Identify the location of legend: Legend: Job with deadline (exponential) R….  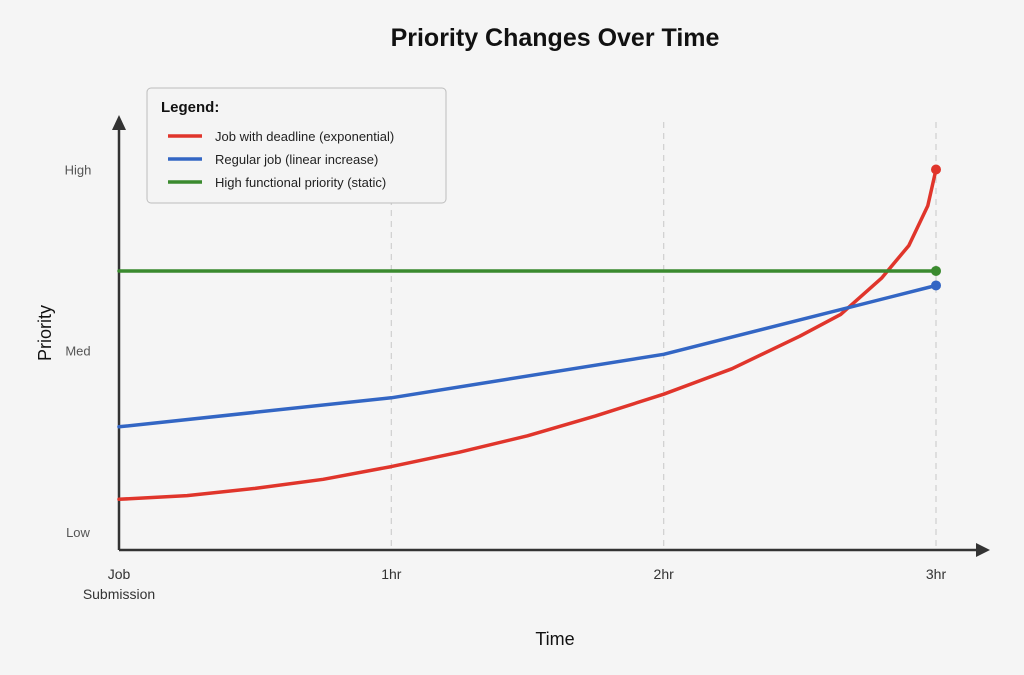
(296, 145).